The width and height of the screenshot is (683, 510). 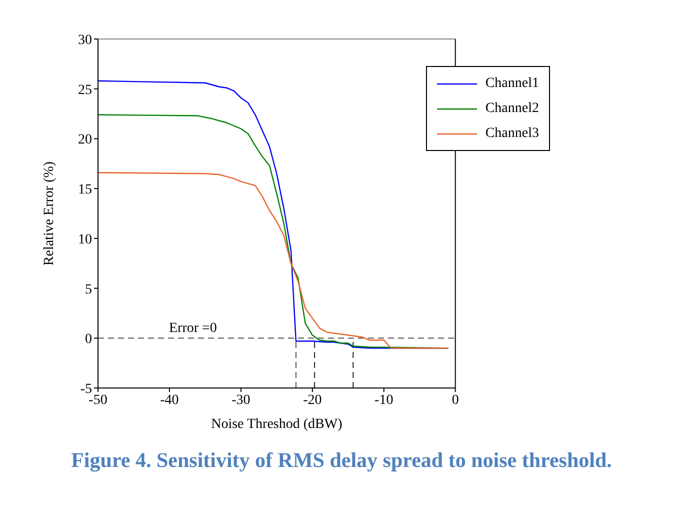 I want to click on y-tick-label: 20, so click(x=85, y=140).